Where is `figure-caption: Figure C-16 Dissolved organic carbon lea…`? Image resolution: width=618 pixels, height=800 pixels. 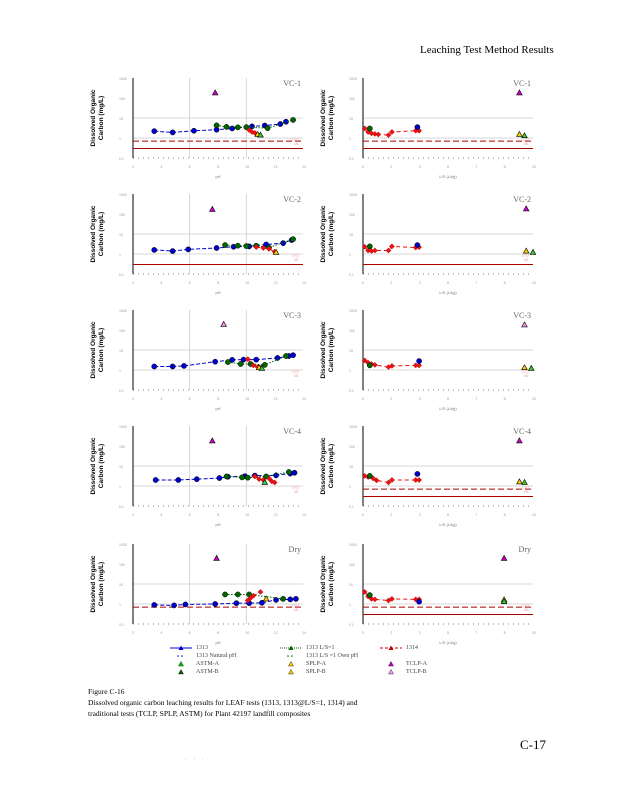 figure-caption: Figure C-16 Dissolved organic carbon lea… is located at coordinates (238, 702).